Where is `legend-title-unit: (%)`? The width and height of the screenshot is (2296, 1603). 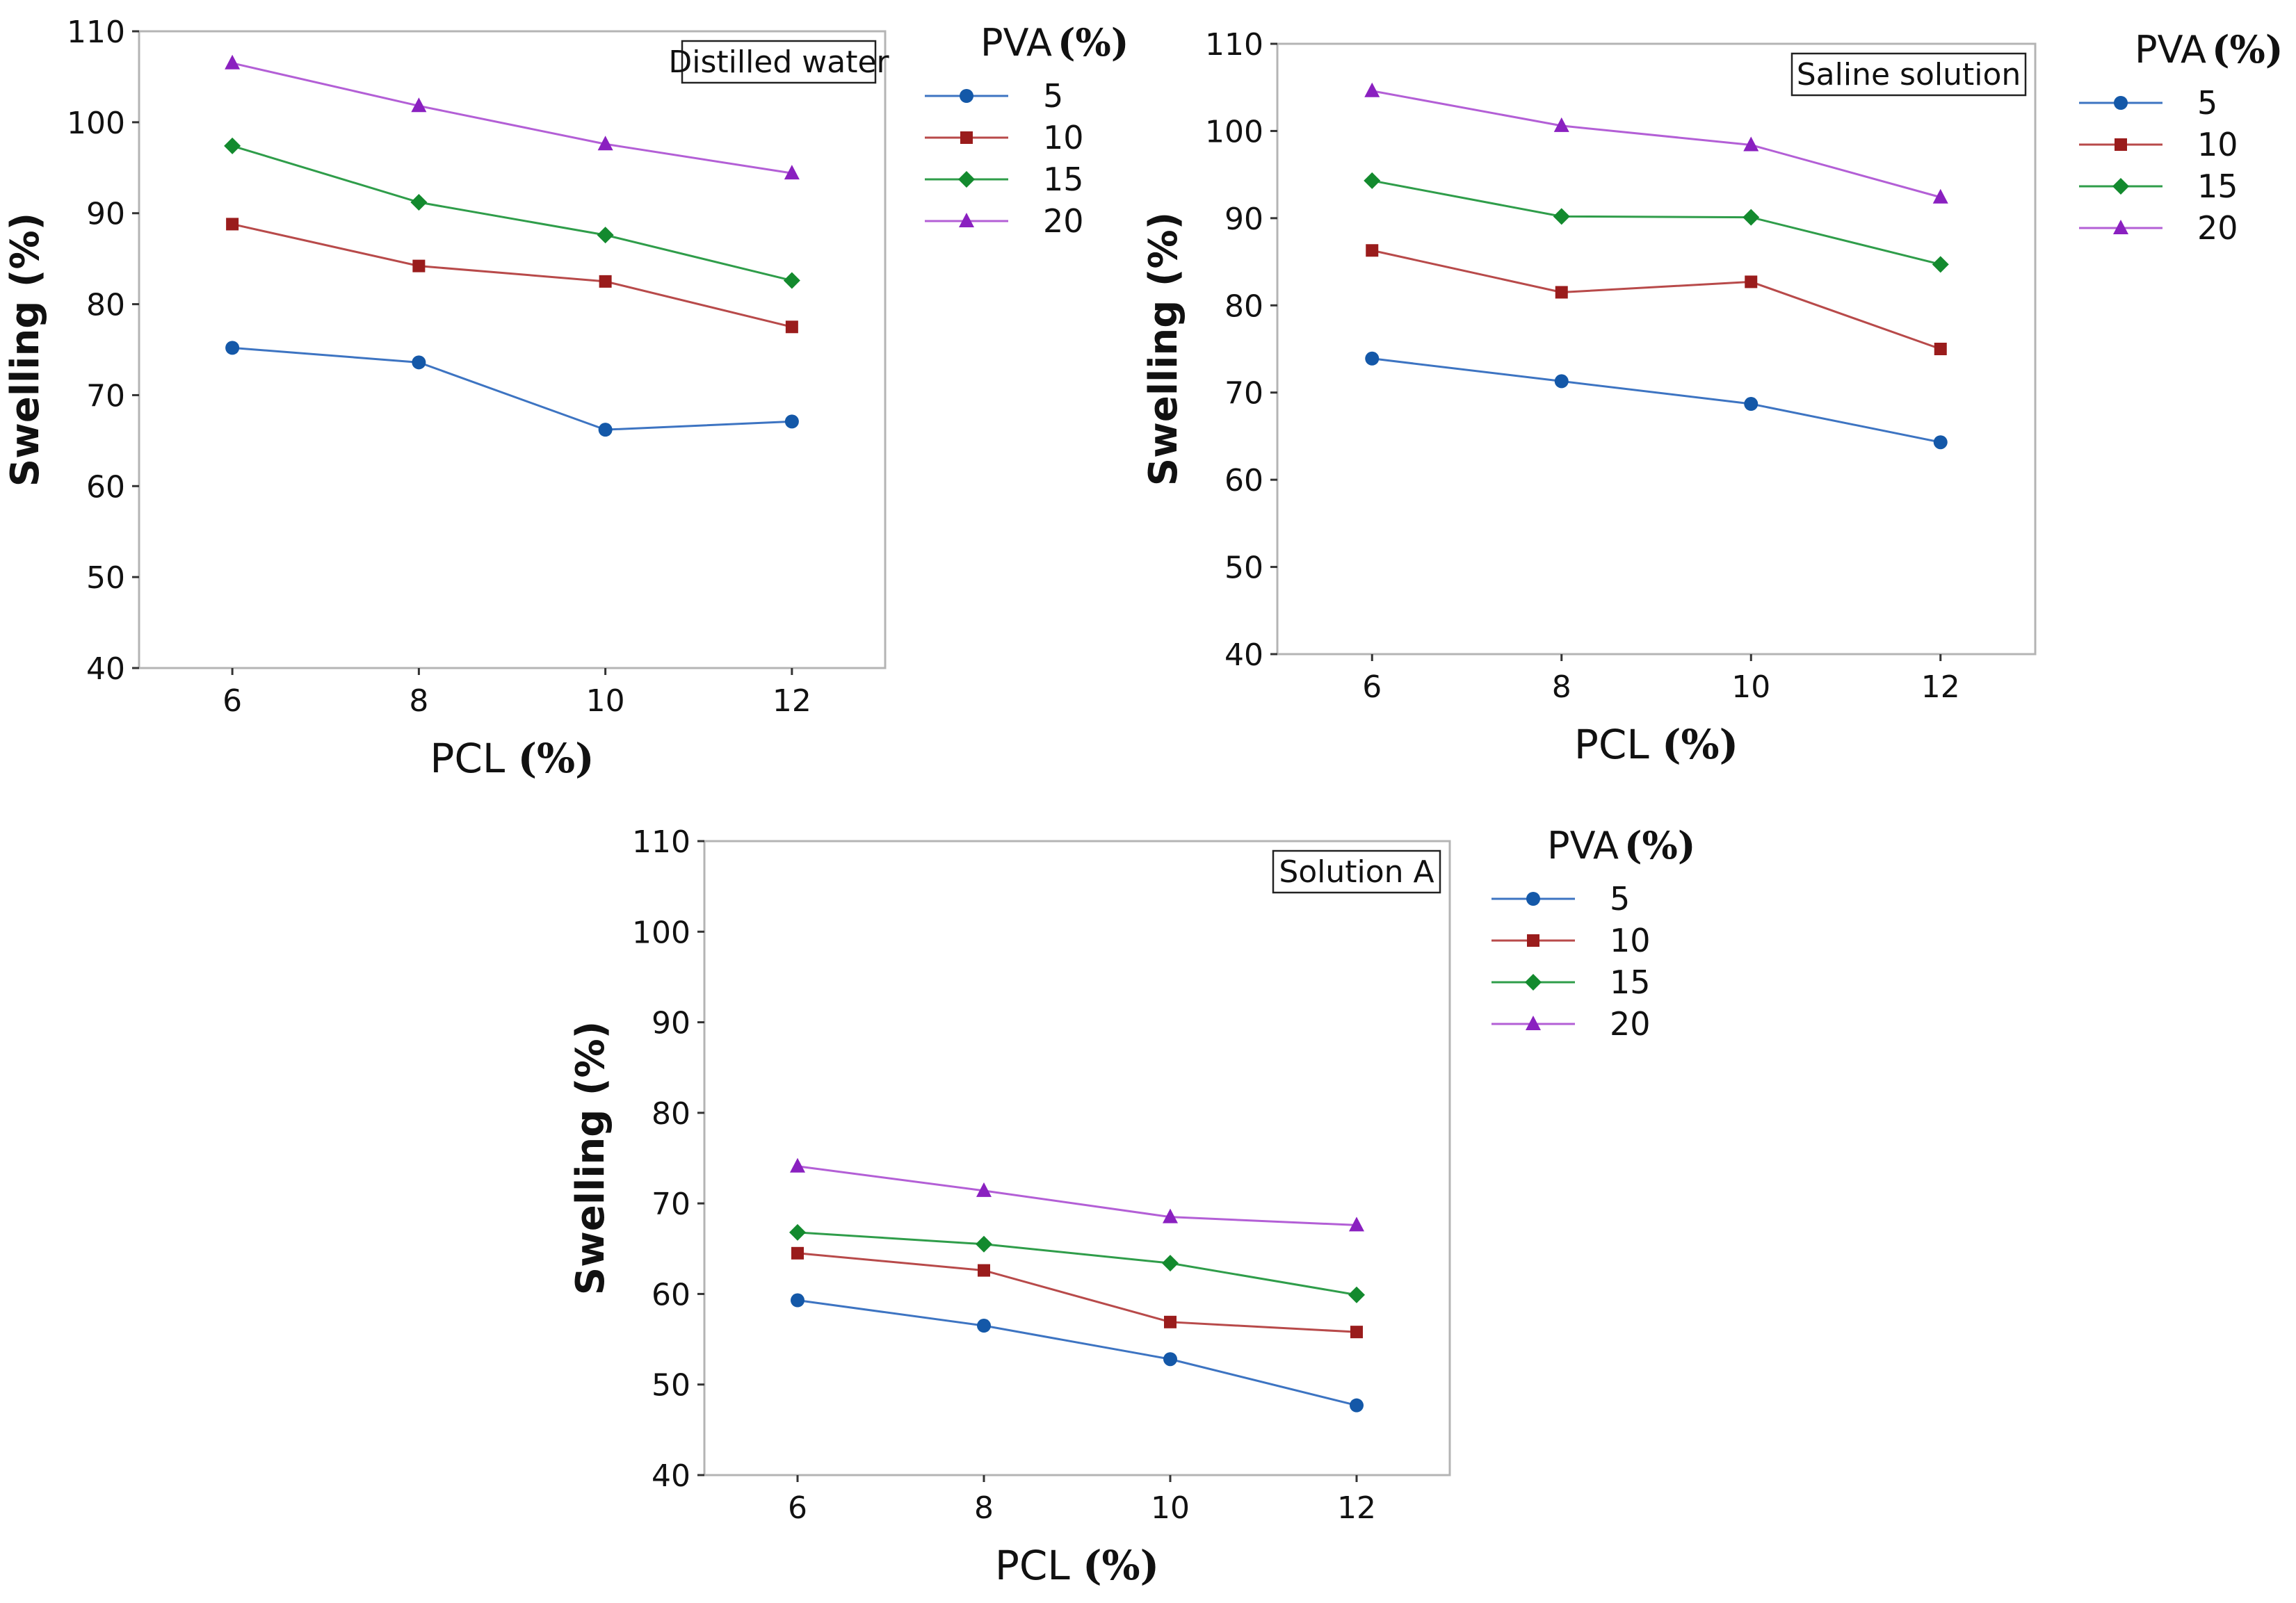
legend-title-unit: (%) is located at coordinates (1660, 845).